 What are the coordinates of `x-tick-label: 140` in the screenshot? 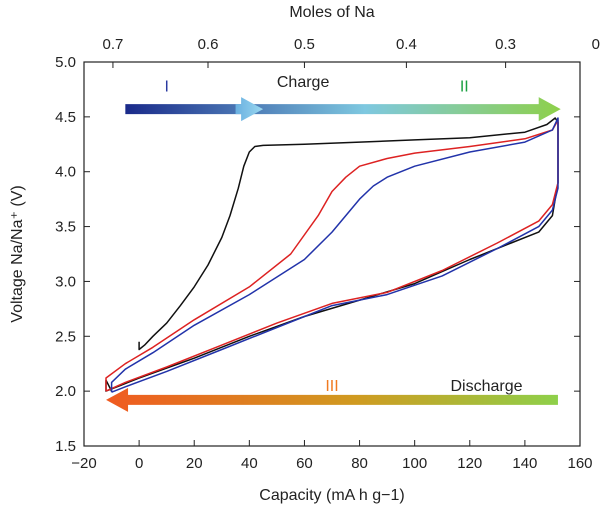 It's located at (524, 463).